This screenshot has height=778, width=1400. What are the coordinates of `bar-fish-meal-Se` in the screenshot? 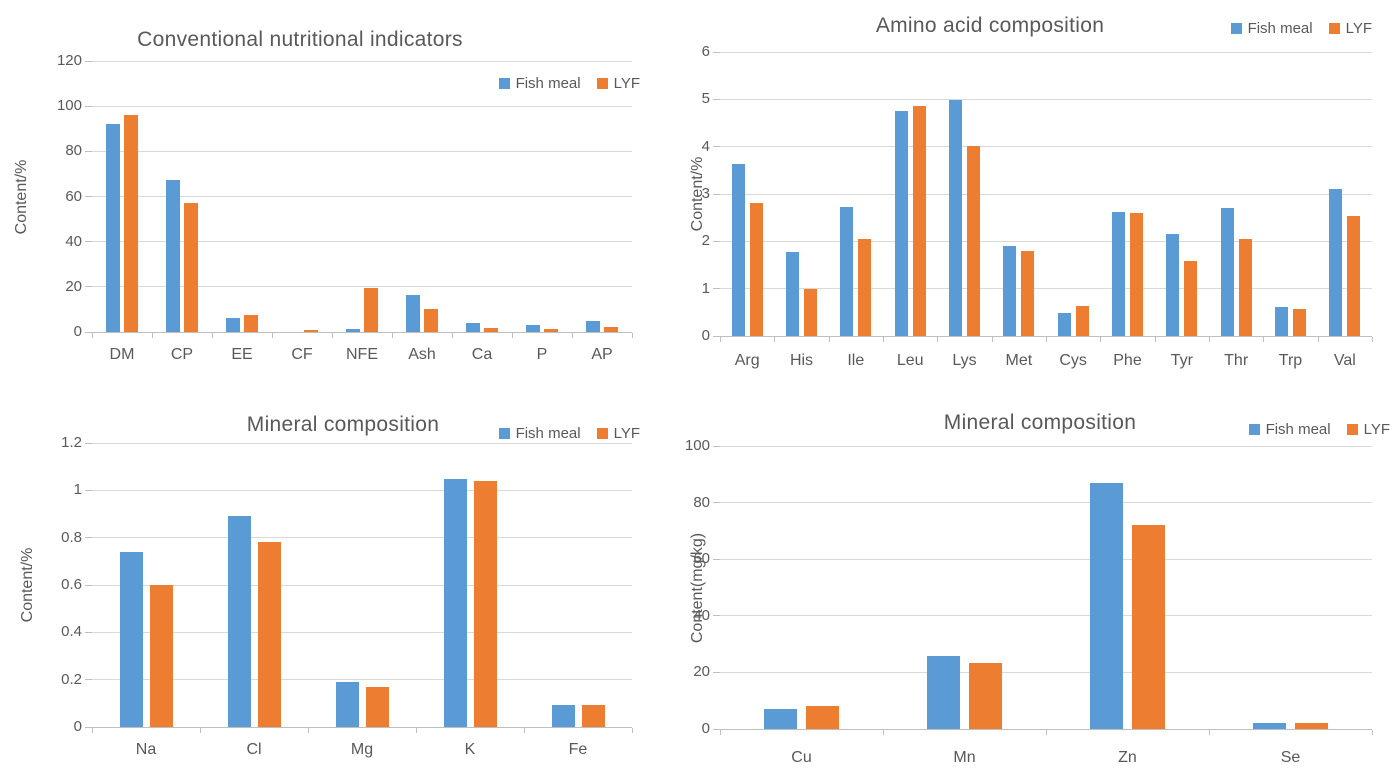 It's located at (1269, 726).